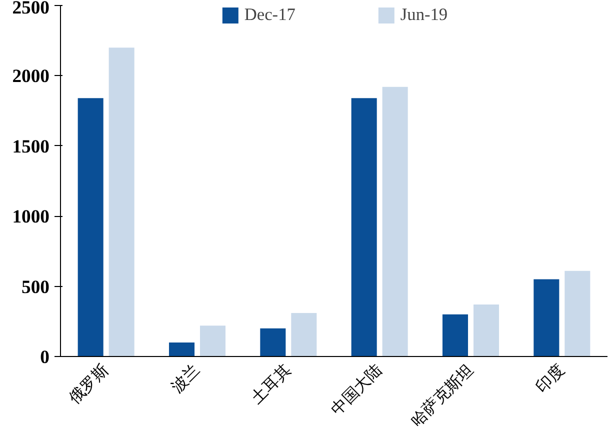 The height and width of the screenshot is (439, 612). What do you see at coordinates (45, 357) in the screenshot?
I see `y-tick-label: 0` at bounding box center [45, 357].